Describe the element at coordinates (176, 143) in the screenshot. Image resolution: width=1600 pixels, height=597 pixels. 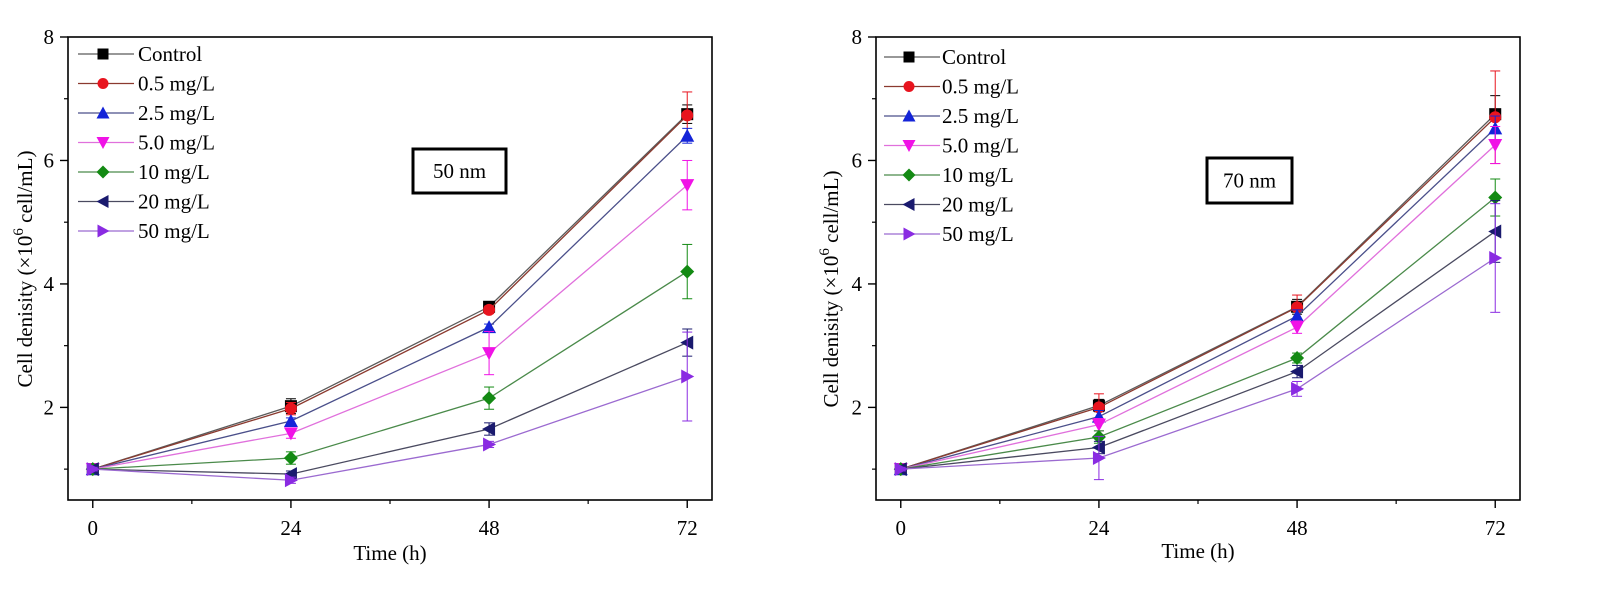
I see `legend-label: 5.0 mg/L` at that location.